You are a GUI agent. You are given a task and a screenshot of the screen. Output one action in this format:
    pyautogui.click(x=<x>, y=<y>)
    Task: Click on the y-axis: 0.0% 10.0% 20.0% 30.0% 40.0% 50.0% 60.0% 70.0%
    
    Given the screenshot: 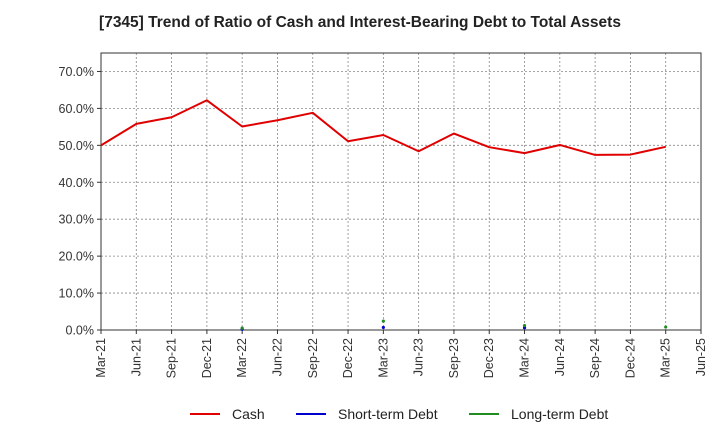 What is the action you would take?
    pyautogui.click(x=80, y=201)
    